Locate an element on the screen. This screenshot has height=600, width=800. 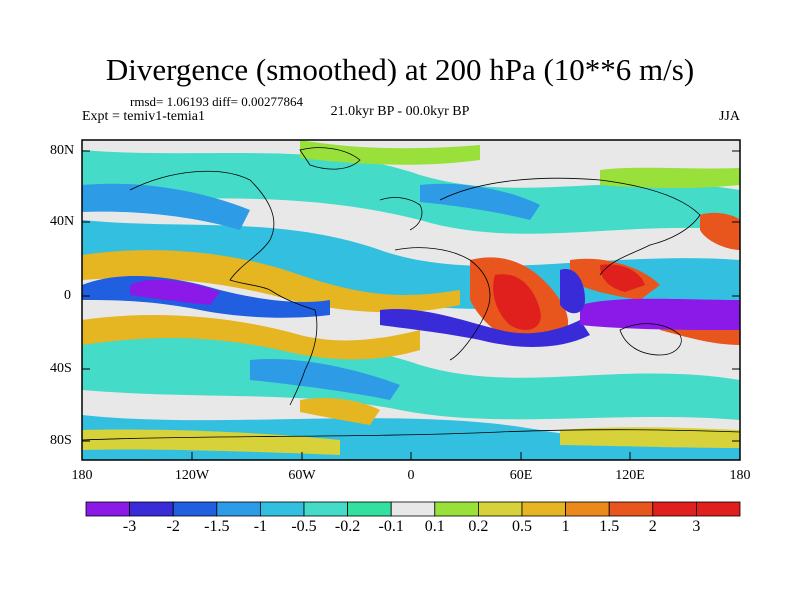
colorbar is located at coordinates (413, 509).